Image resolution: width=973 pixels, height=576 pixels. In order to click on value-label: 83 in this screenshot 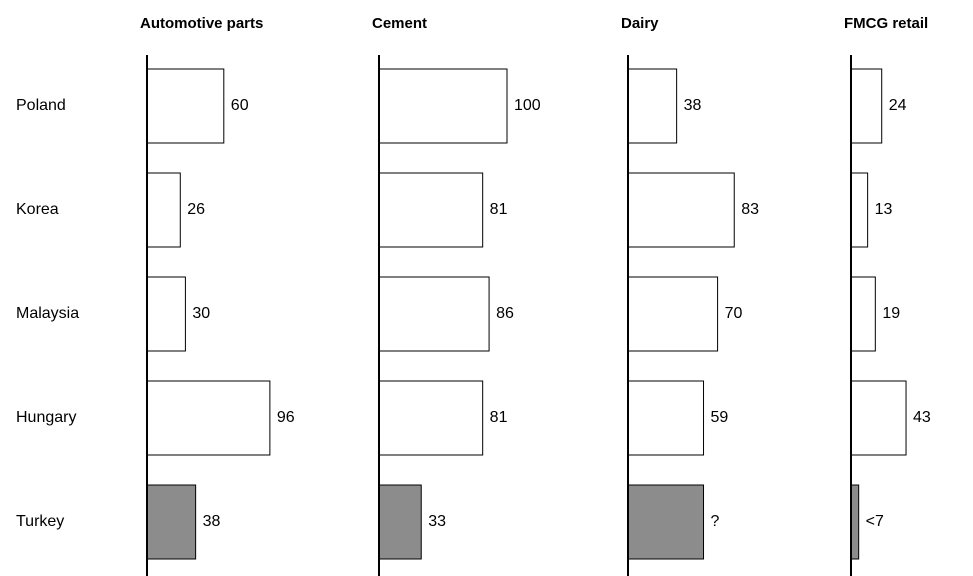, I will do `click(750, 209)`.